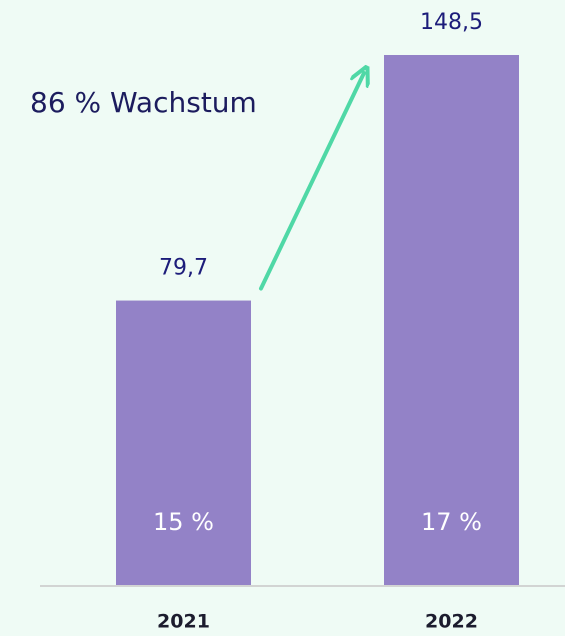  Describe the element at coordinates (451, 22) in the screenshot. I see `value-label: 148,5` at that location.